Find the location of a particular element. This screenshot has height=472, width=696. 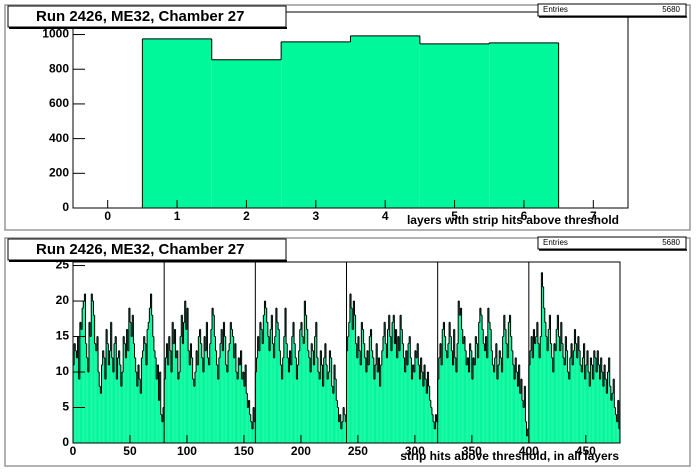

x-tick-label: 200 is located at coordinates (301, 451).